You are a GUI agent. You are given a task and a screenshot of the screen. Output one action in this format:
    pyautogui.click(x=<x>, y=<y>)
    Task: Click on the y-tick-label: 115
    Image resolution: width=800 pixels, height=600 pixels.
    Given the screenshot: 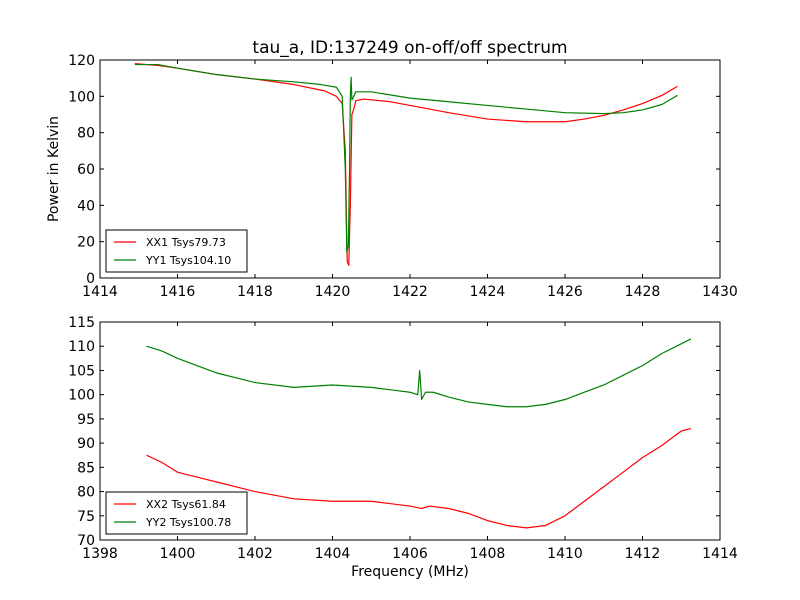 What is the action you would take?
    pyautogui.click(x=81, y=323)
    